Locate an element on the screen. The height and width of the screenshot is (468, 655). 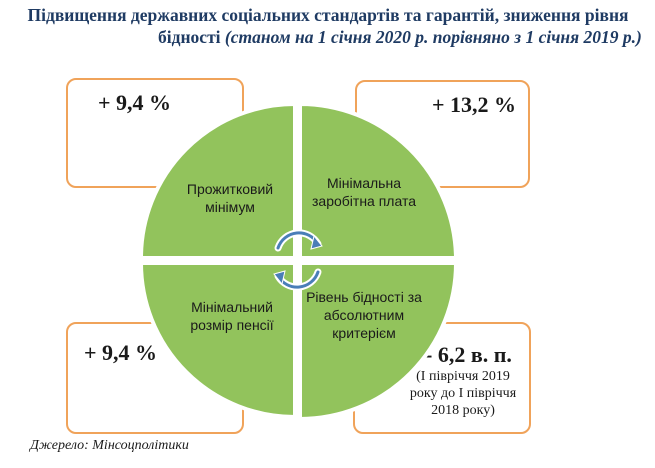
value-subsistence-minimum: + 9,4 % is located at coordinates (135, 102).